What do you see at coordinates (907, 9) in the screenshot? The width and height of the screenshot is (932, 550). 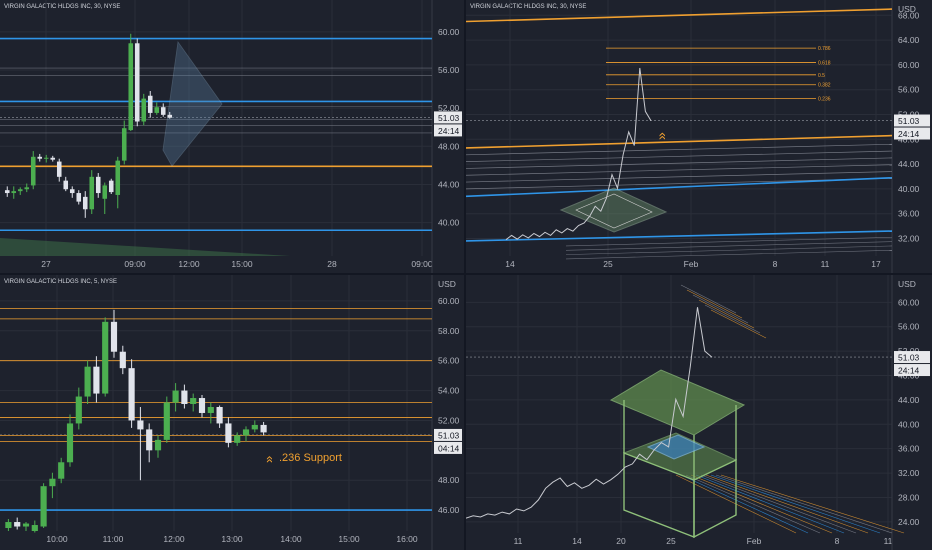 I see `currency-label: USD` at bounding box center [907, 9].